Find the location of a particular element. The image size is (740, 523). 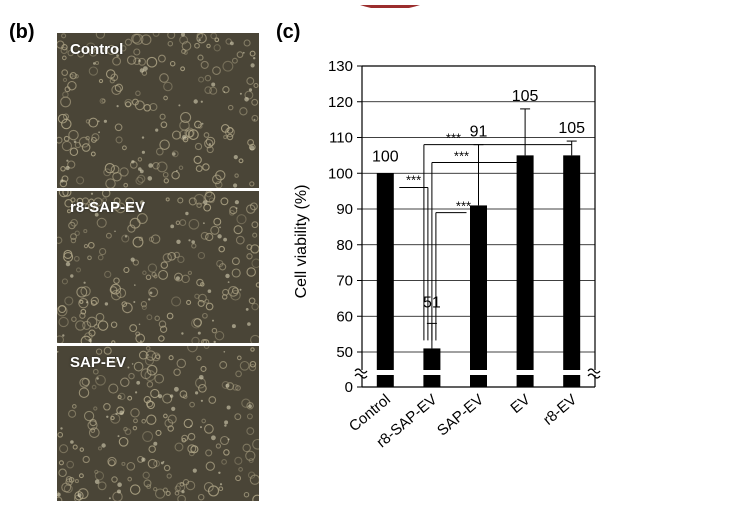

micrograph-sap-ev: SAP-EV is located at coordinates (158, 423).